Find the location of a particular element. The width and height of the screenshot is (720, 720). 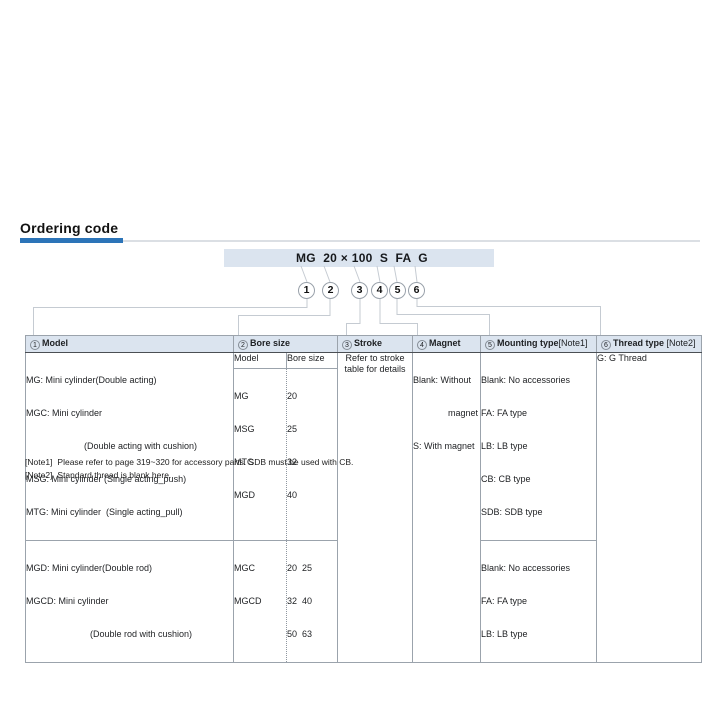

model-line: MTG: Mini cylinder (Single acting_pull) is located at coordinates (104, 512).